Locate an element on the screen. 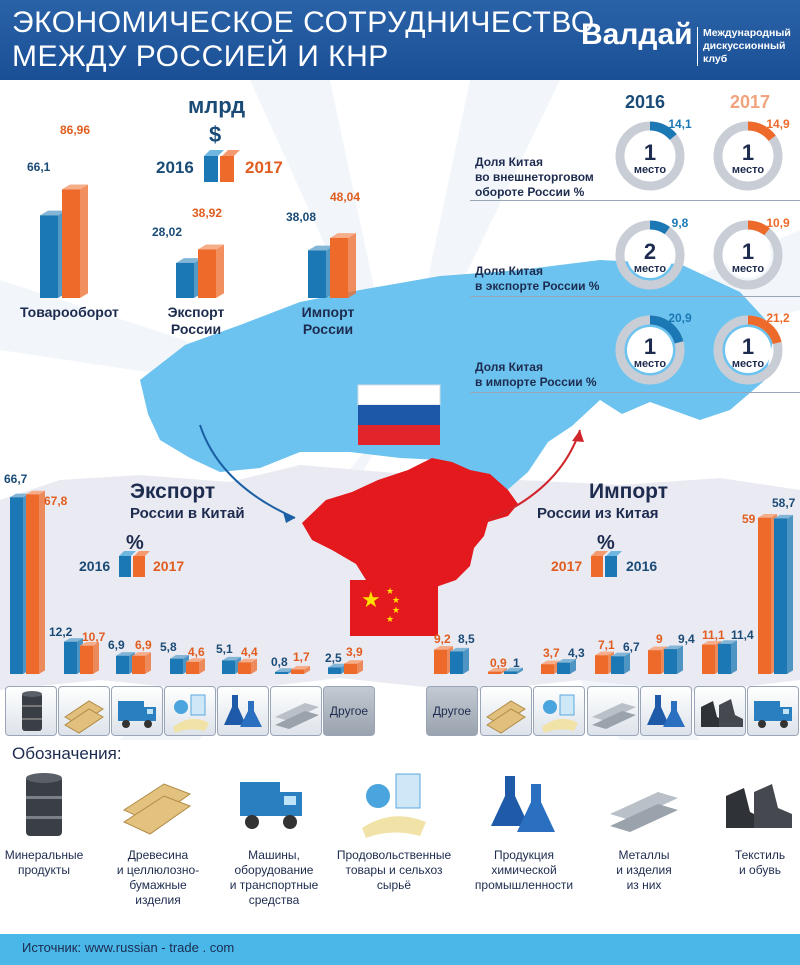 This screenshot has height=965, width=800. top-chart-unit: млрд is located at coordinates (217, 105).